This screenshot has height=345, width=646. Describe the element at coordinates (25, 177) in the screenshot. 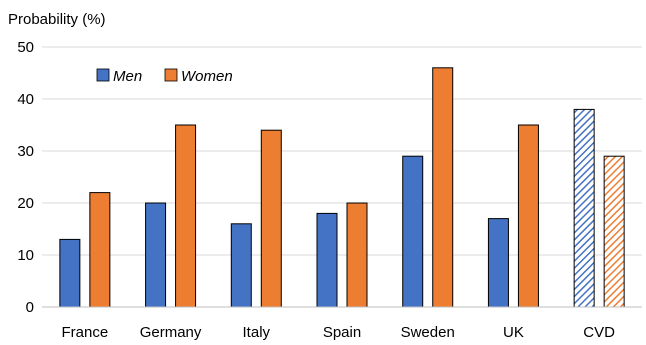

I see `y-axis-ticks: 0 10 20 30 40 50` at that location.